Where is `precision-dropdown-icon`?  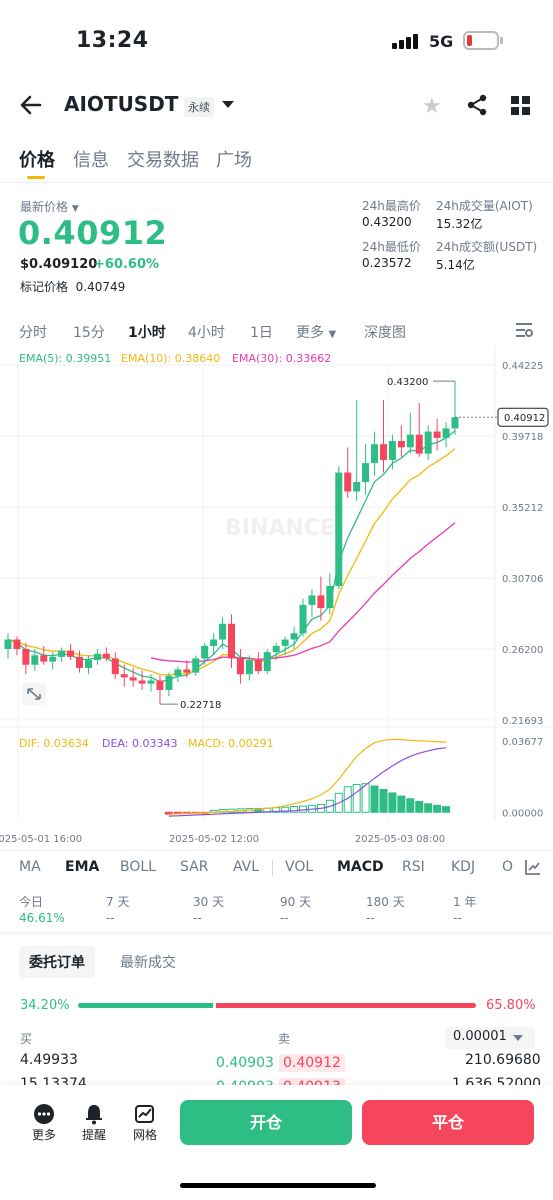
precision-dropdown-icon is located at coordinates (518, 1038).